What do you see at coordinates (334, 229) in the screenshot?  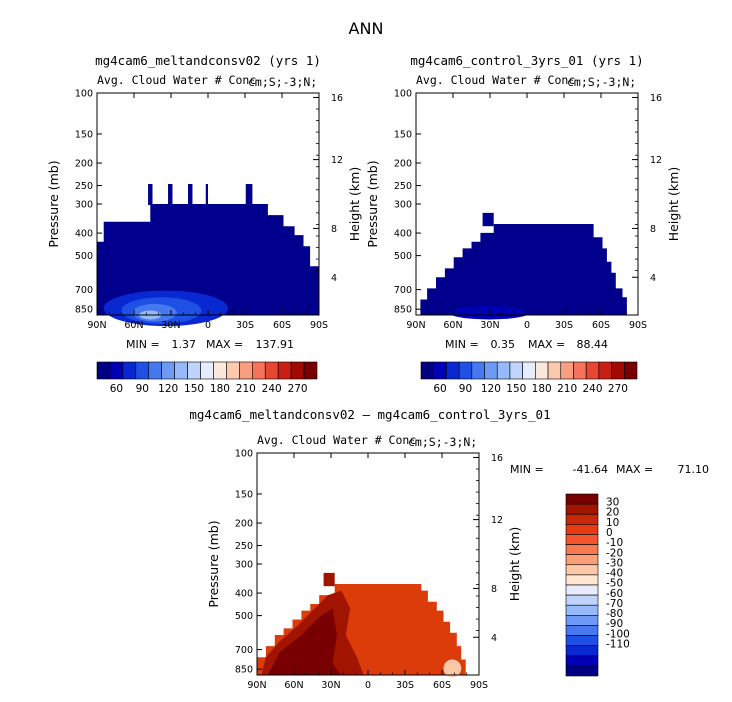 I see `panel-1-right-tick-label: 8` at bounding box center [334, 229].